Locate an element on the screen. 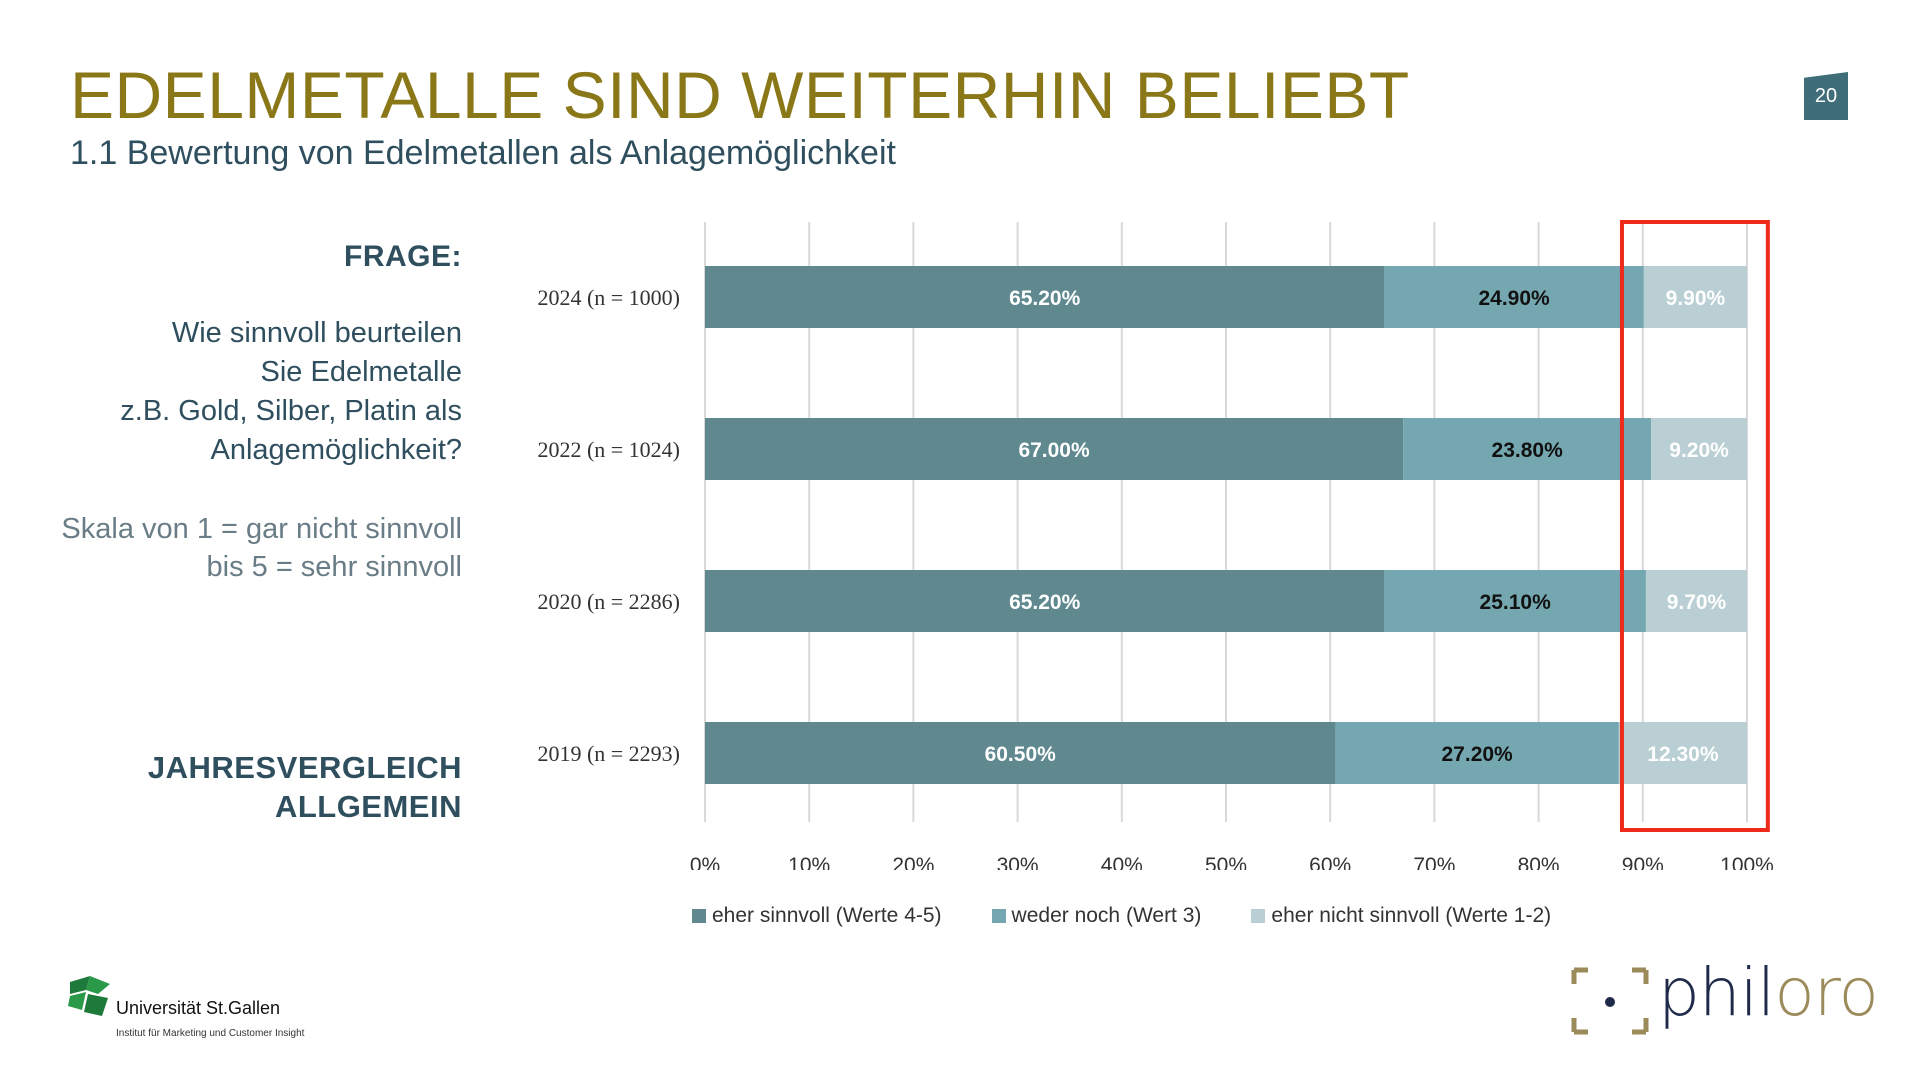  question-line: z.B. Gold, Silber, Platin als is located at coordinates (291, 411).